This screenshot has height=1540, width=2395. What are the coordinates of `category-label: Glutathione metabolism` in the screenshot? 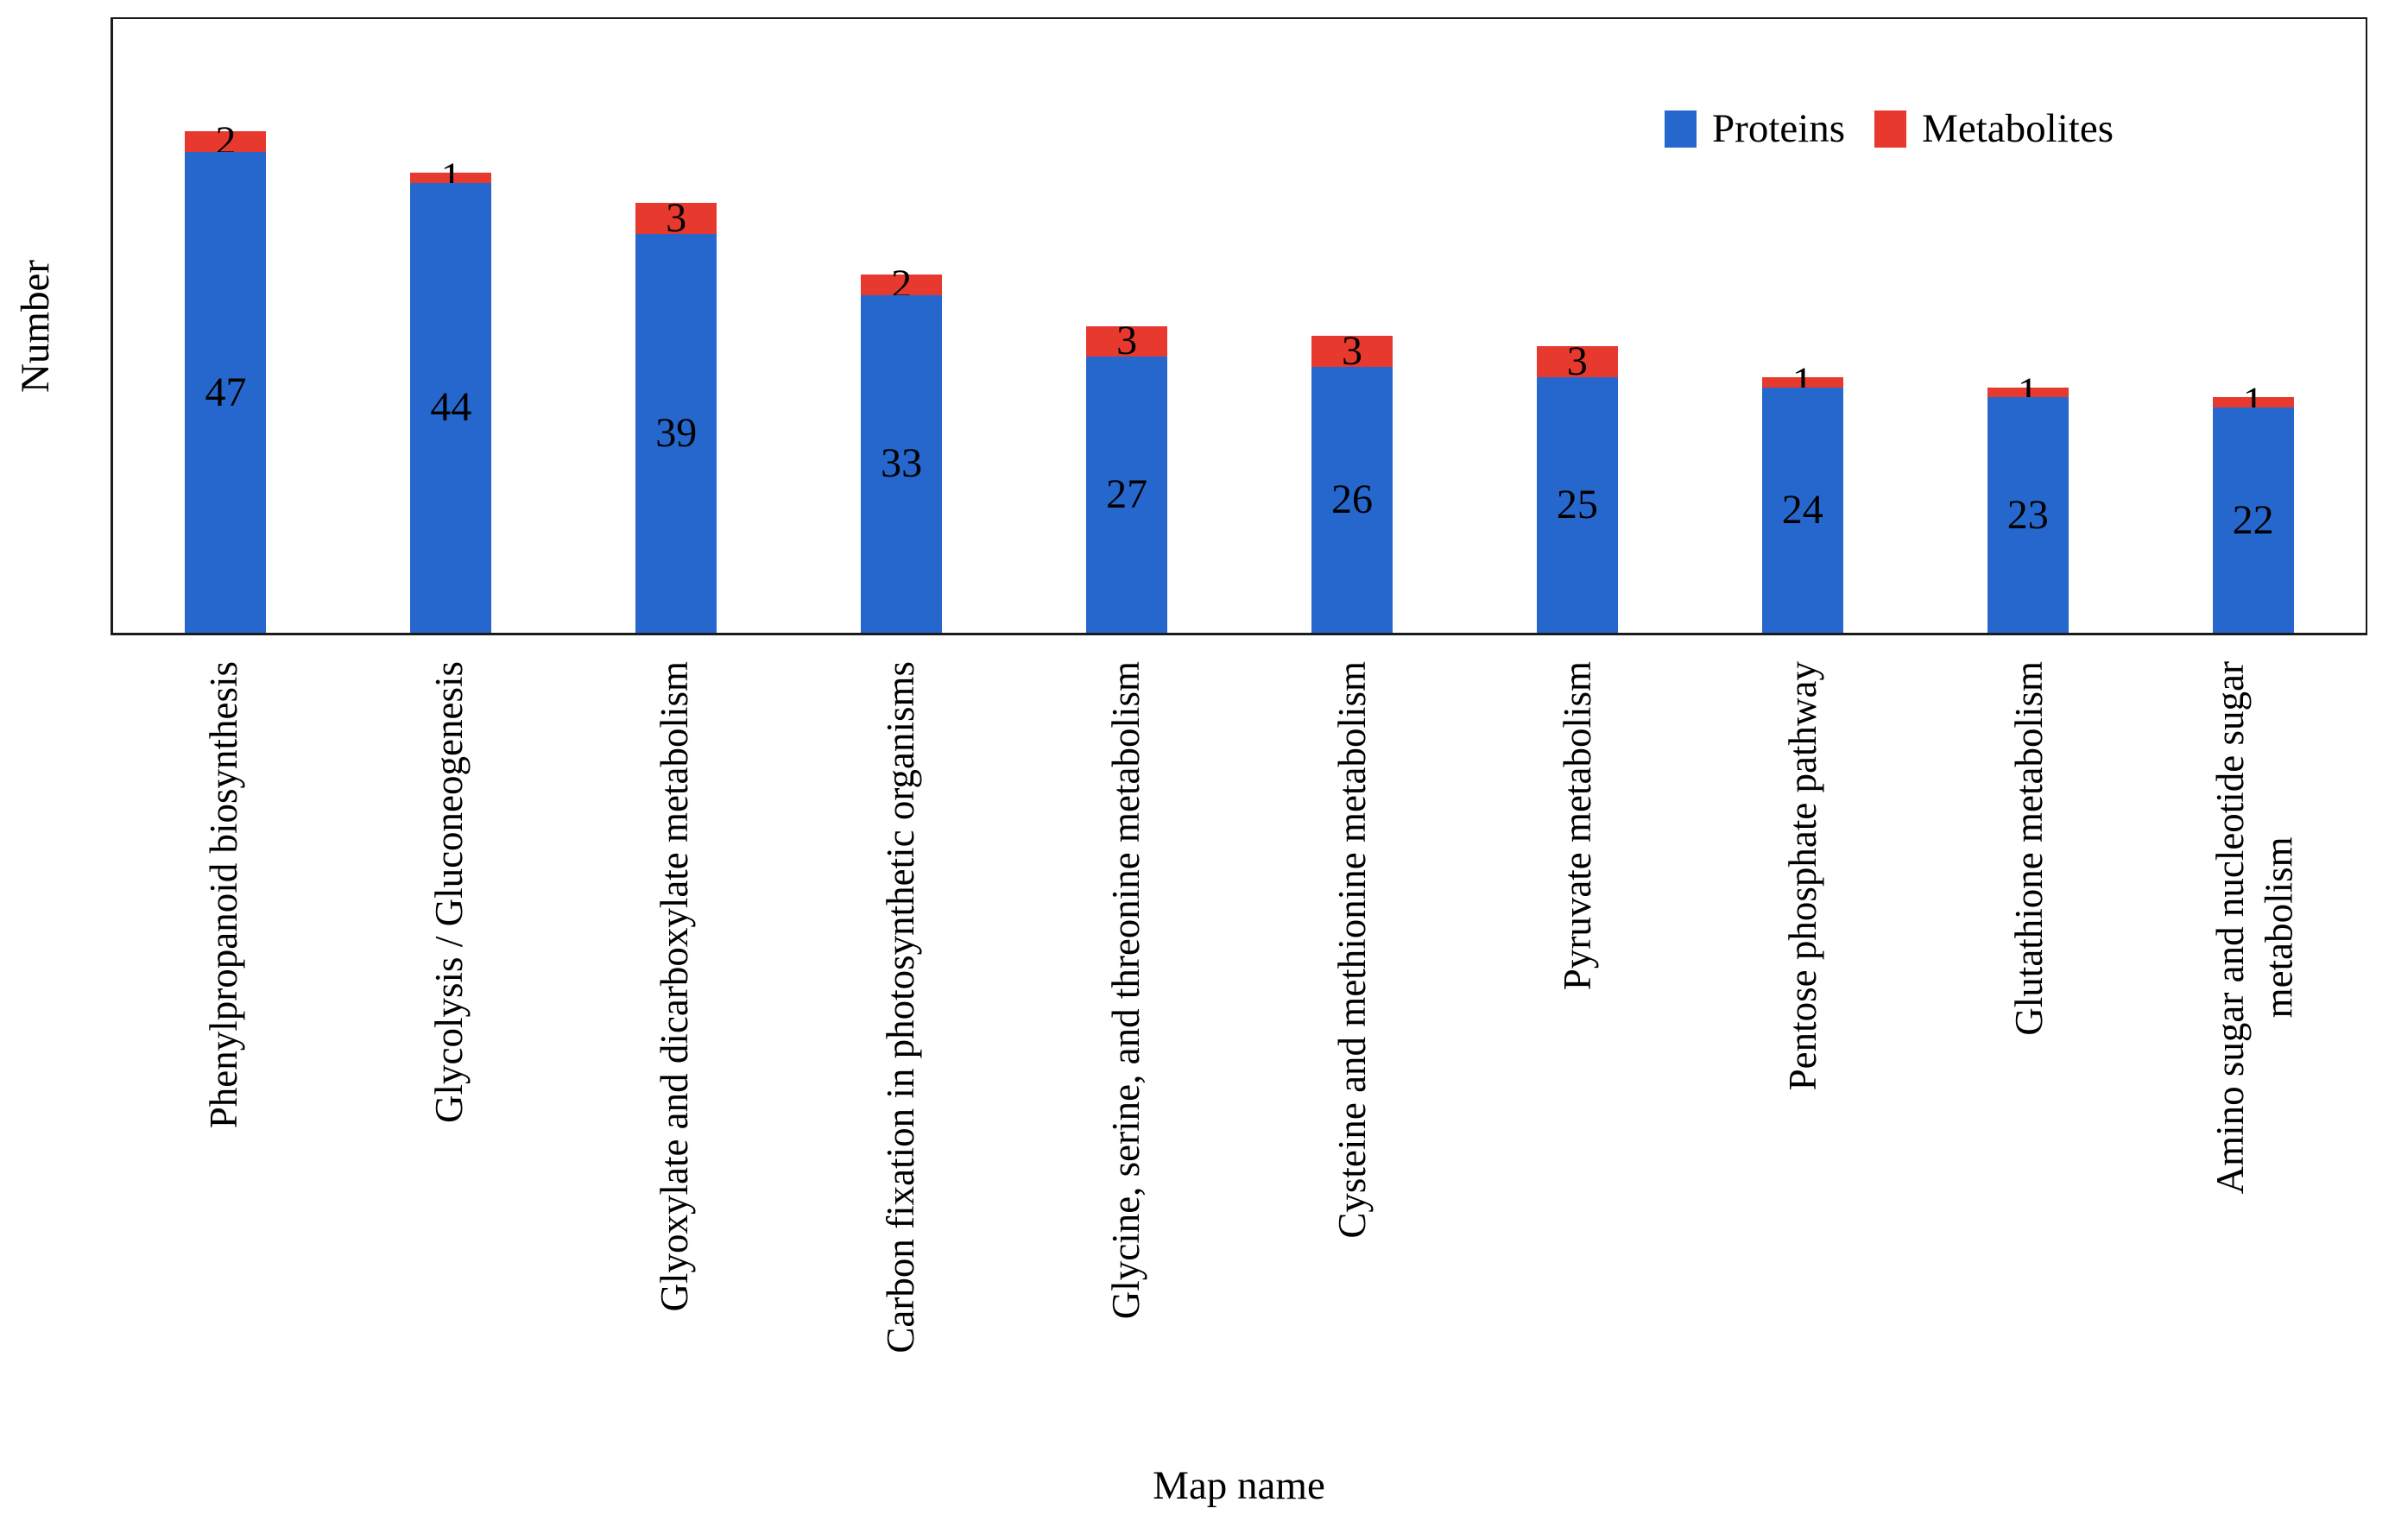 It's located at (2029, 848).